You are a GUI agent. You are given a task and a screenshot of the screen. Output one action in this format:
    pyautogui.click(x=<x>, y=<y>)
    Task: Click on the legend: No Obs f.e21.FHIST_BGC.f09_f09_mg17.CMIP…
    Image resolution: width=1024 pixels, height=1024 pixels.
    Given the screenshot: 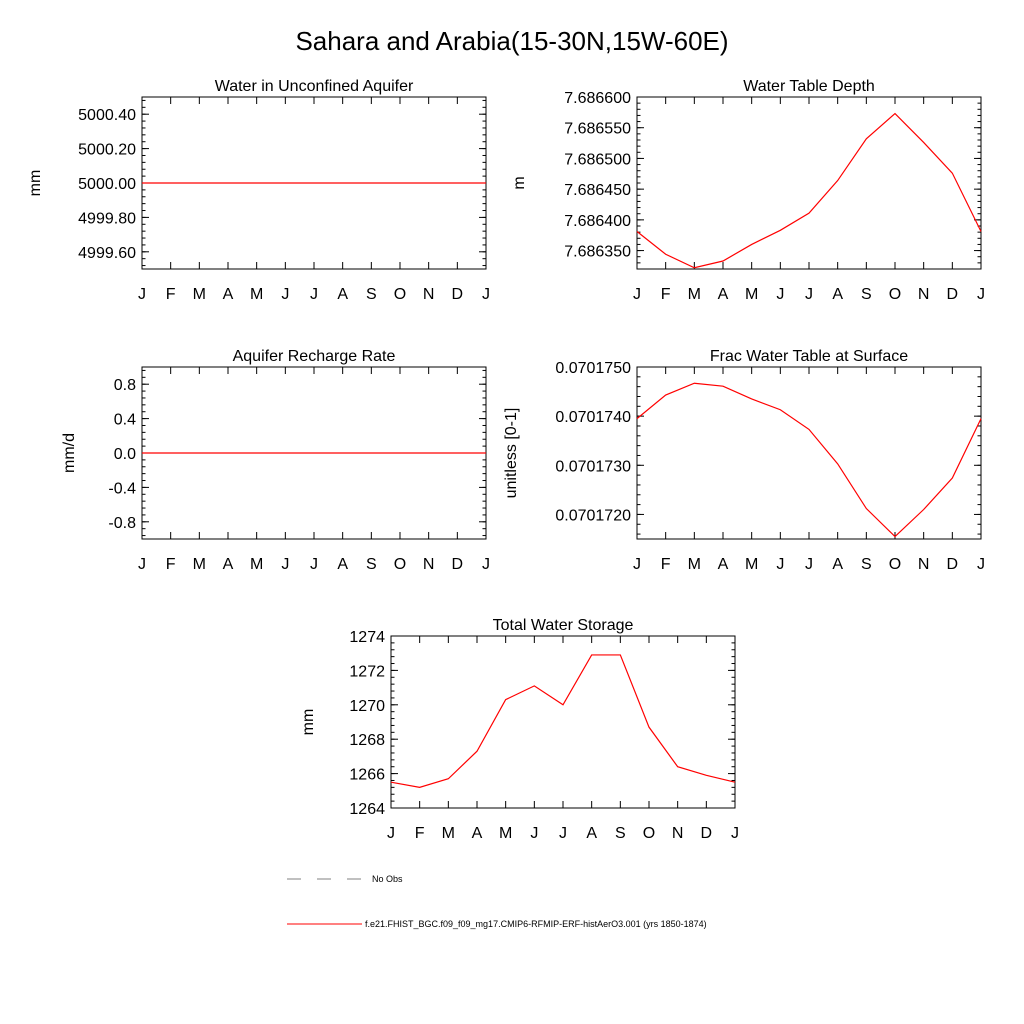 What is the action you would take?
    pyautogui.click(x=497, y=901)
    